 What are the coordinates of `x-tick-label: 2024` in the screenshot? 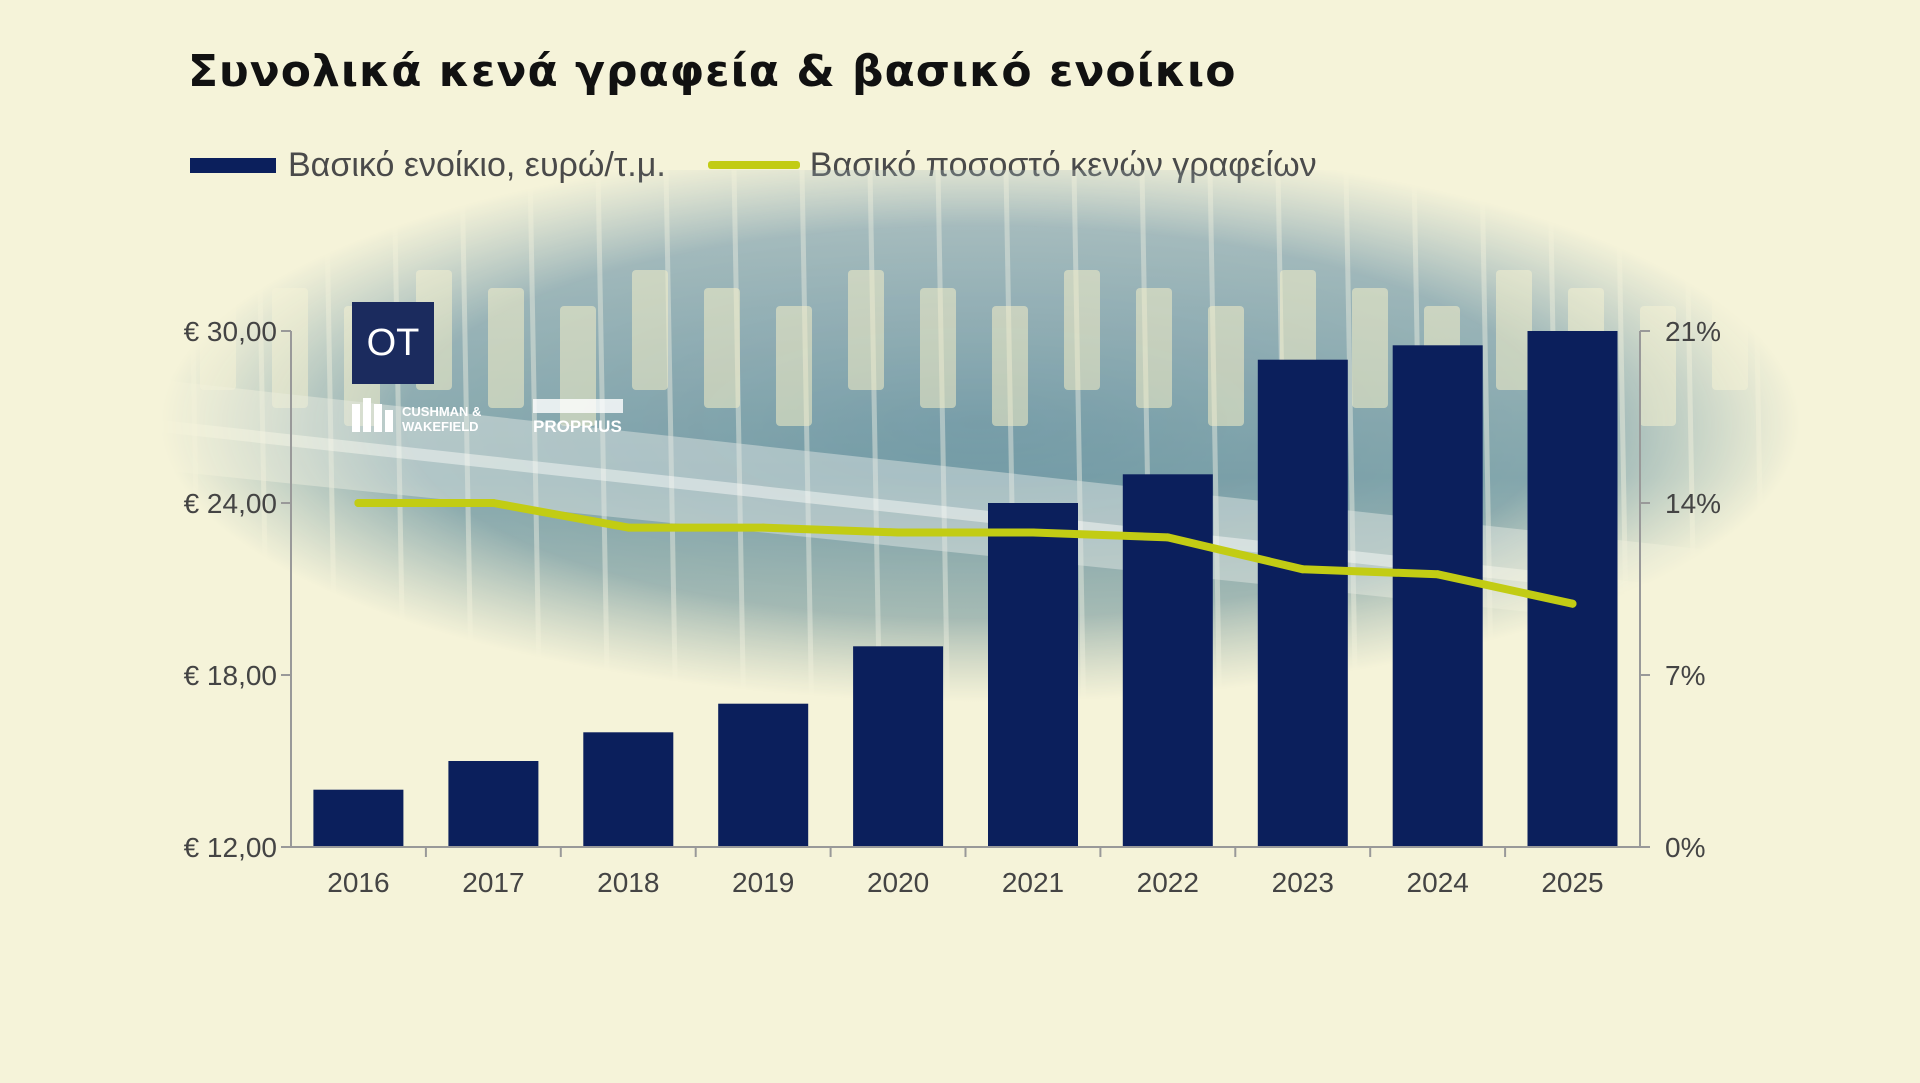 It's located at (1438, 882).